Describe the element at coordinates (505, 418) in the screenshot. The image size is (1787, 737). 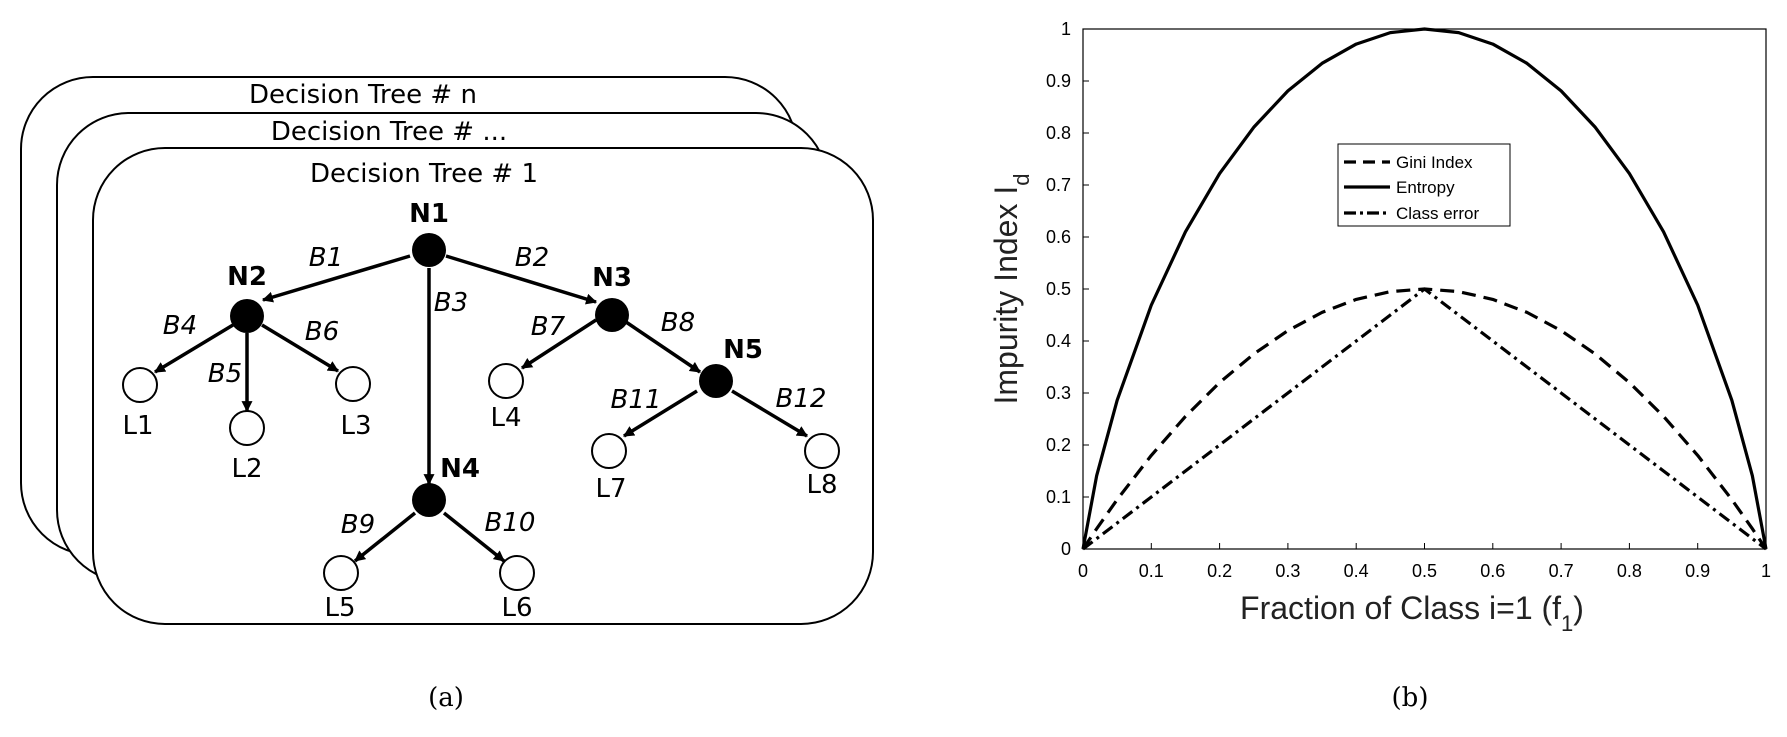
I see `leaf-label-l4: L4` at that location.